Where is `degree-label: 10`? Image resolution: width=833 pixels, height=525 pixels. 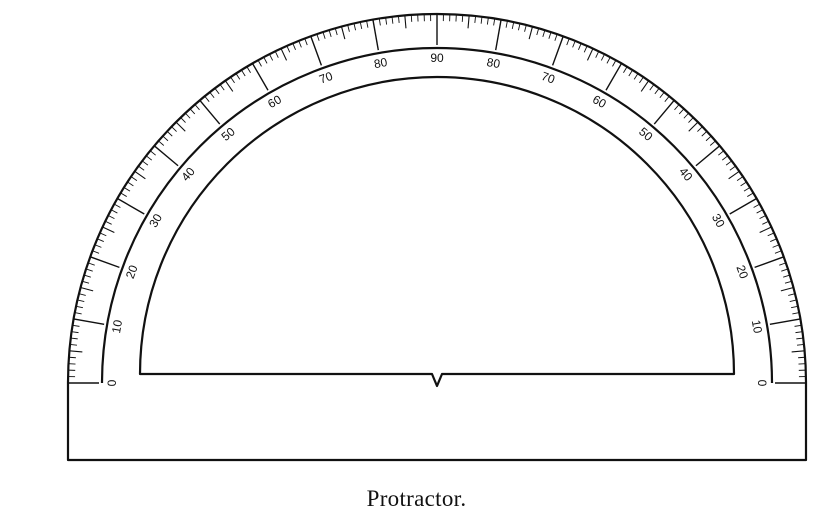
degree-label: 10 is located at coordinates (757, 327).